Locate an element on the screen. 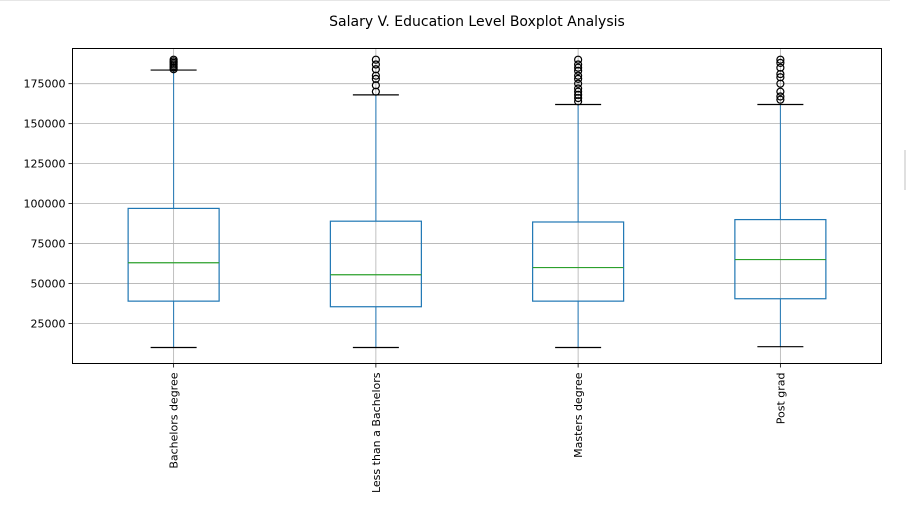 Image resolution: width=906 pixels, height=505 pixels. y-tick-label: 25000 is located at coordinates (48, 324).